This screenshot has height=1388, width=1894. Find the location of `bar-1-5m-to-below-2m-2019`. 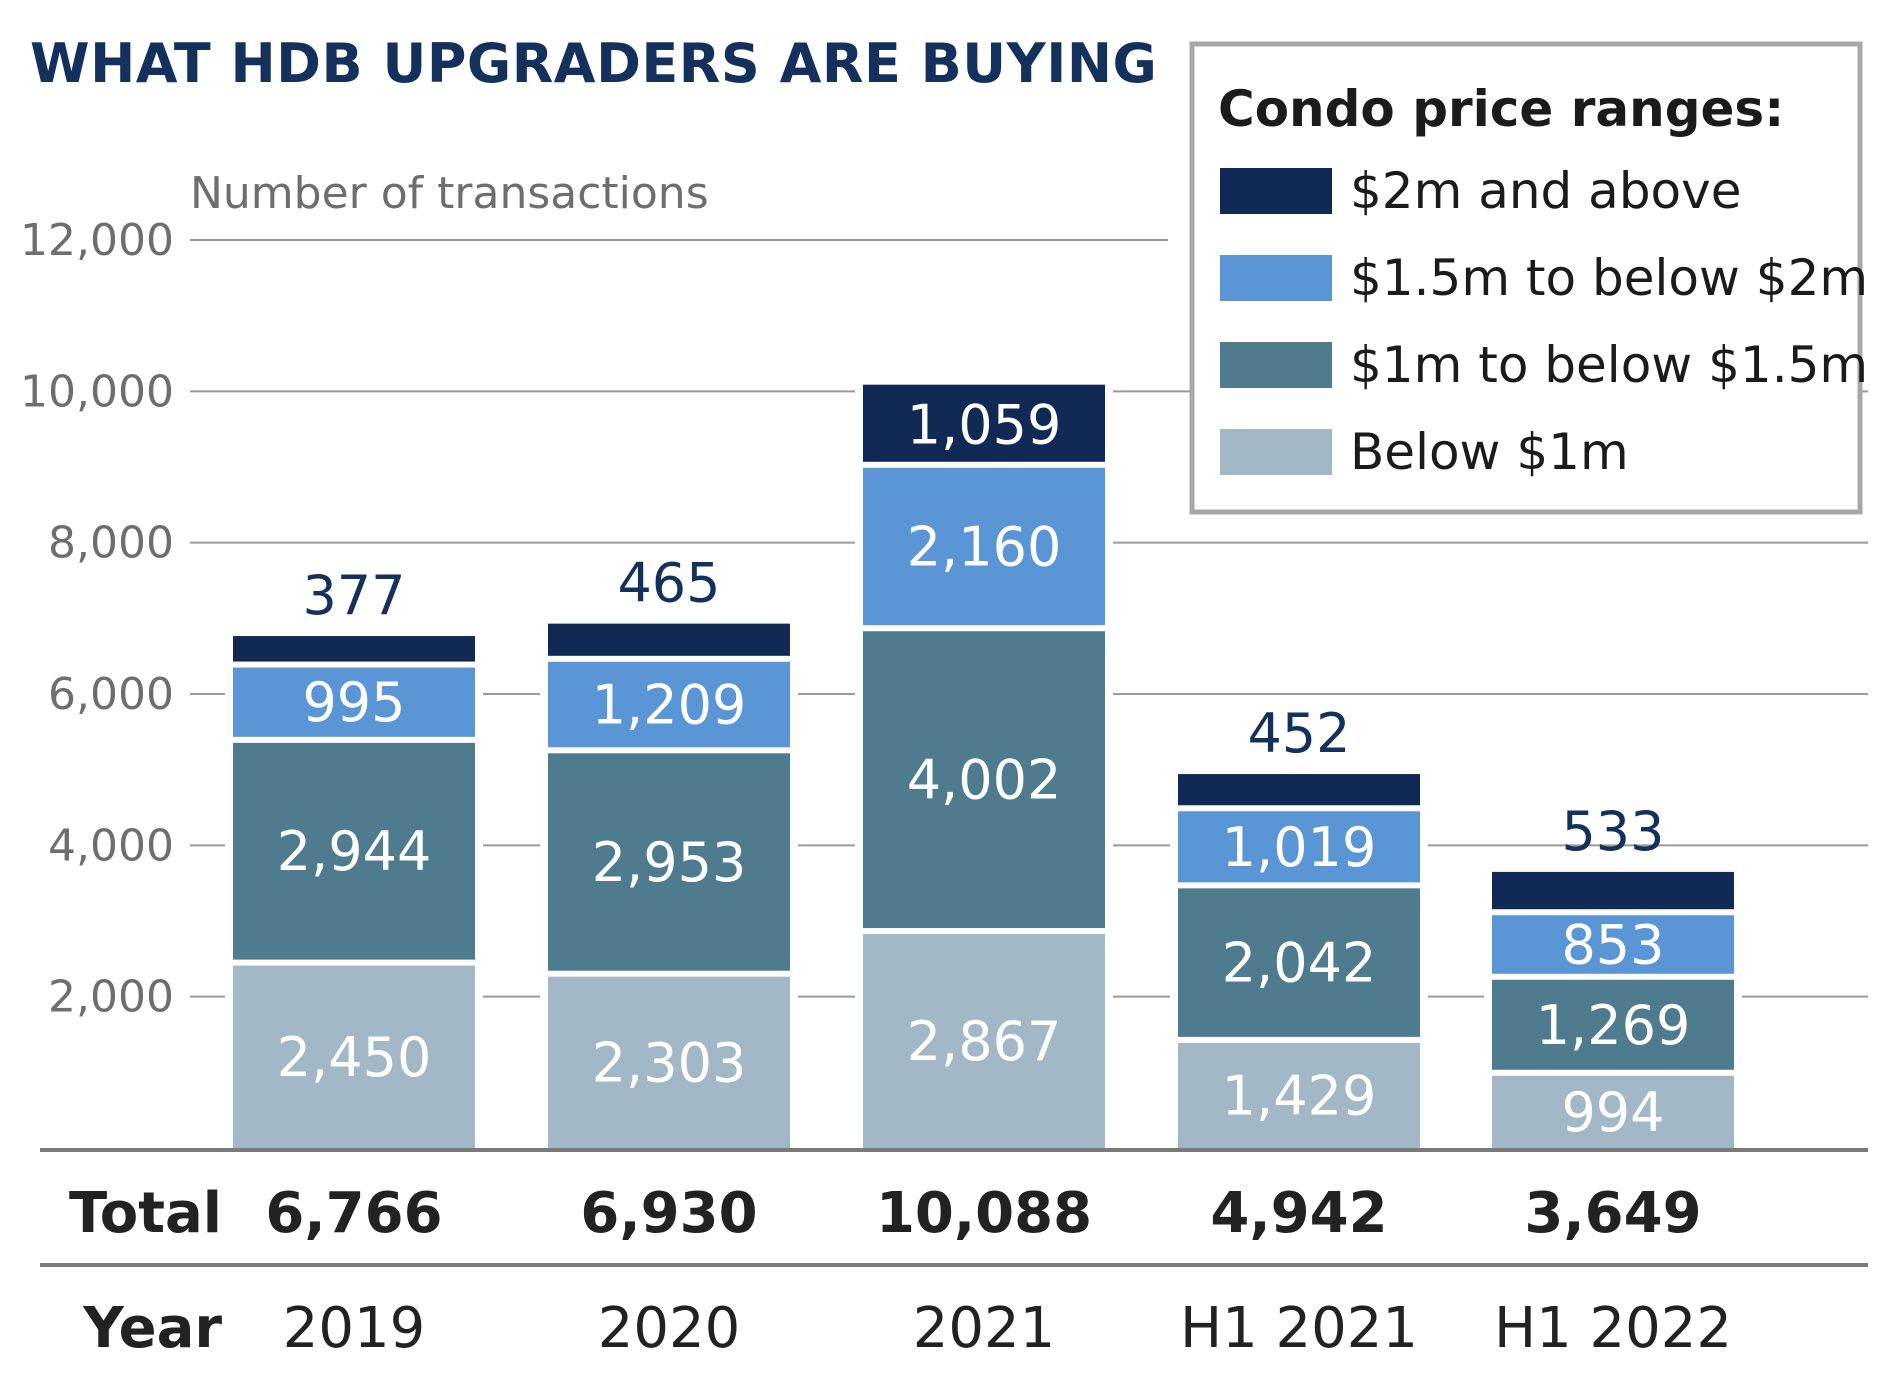

bar-1-5m-to-below-2m-2019 is located at coordinates (354, 702).